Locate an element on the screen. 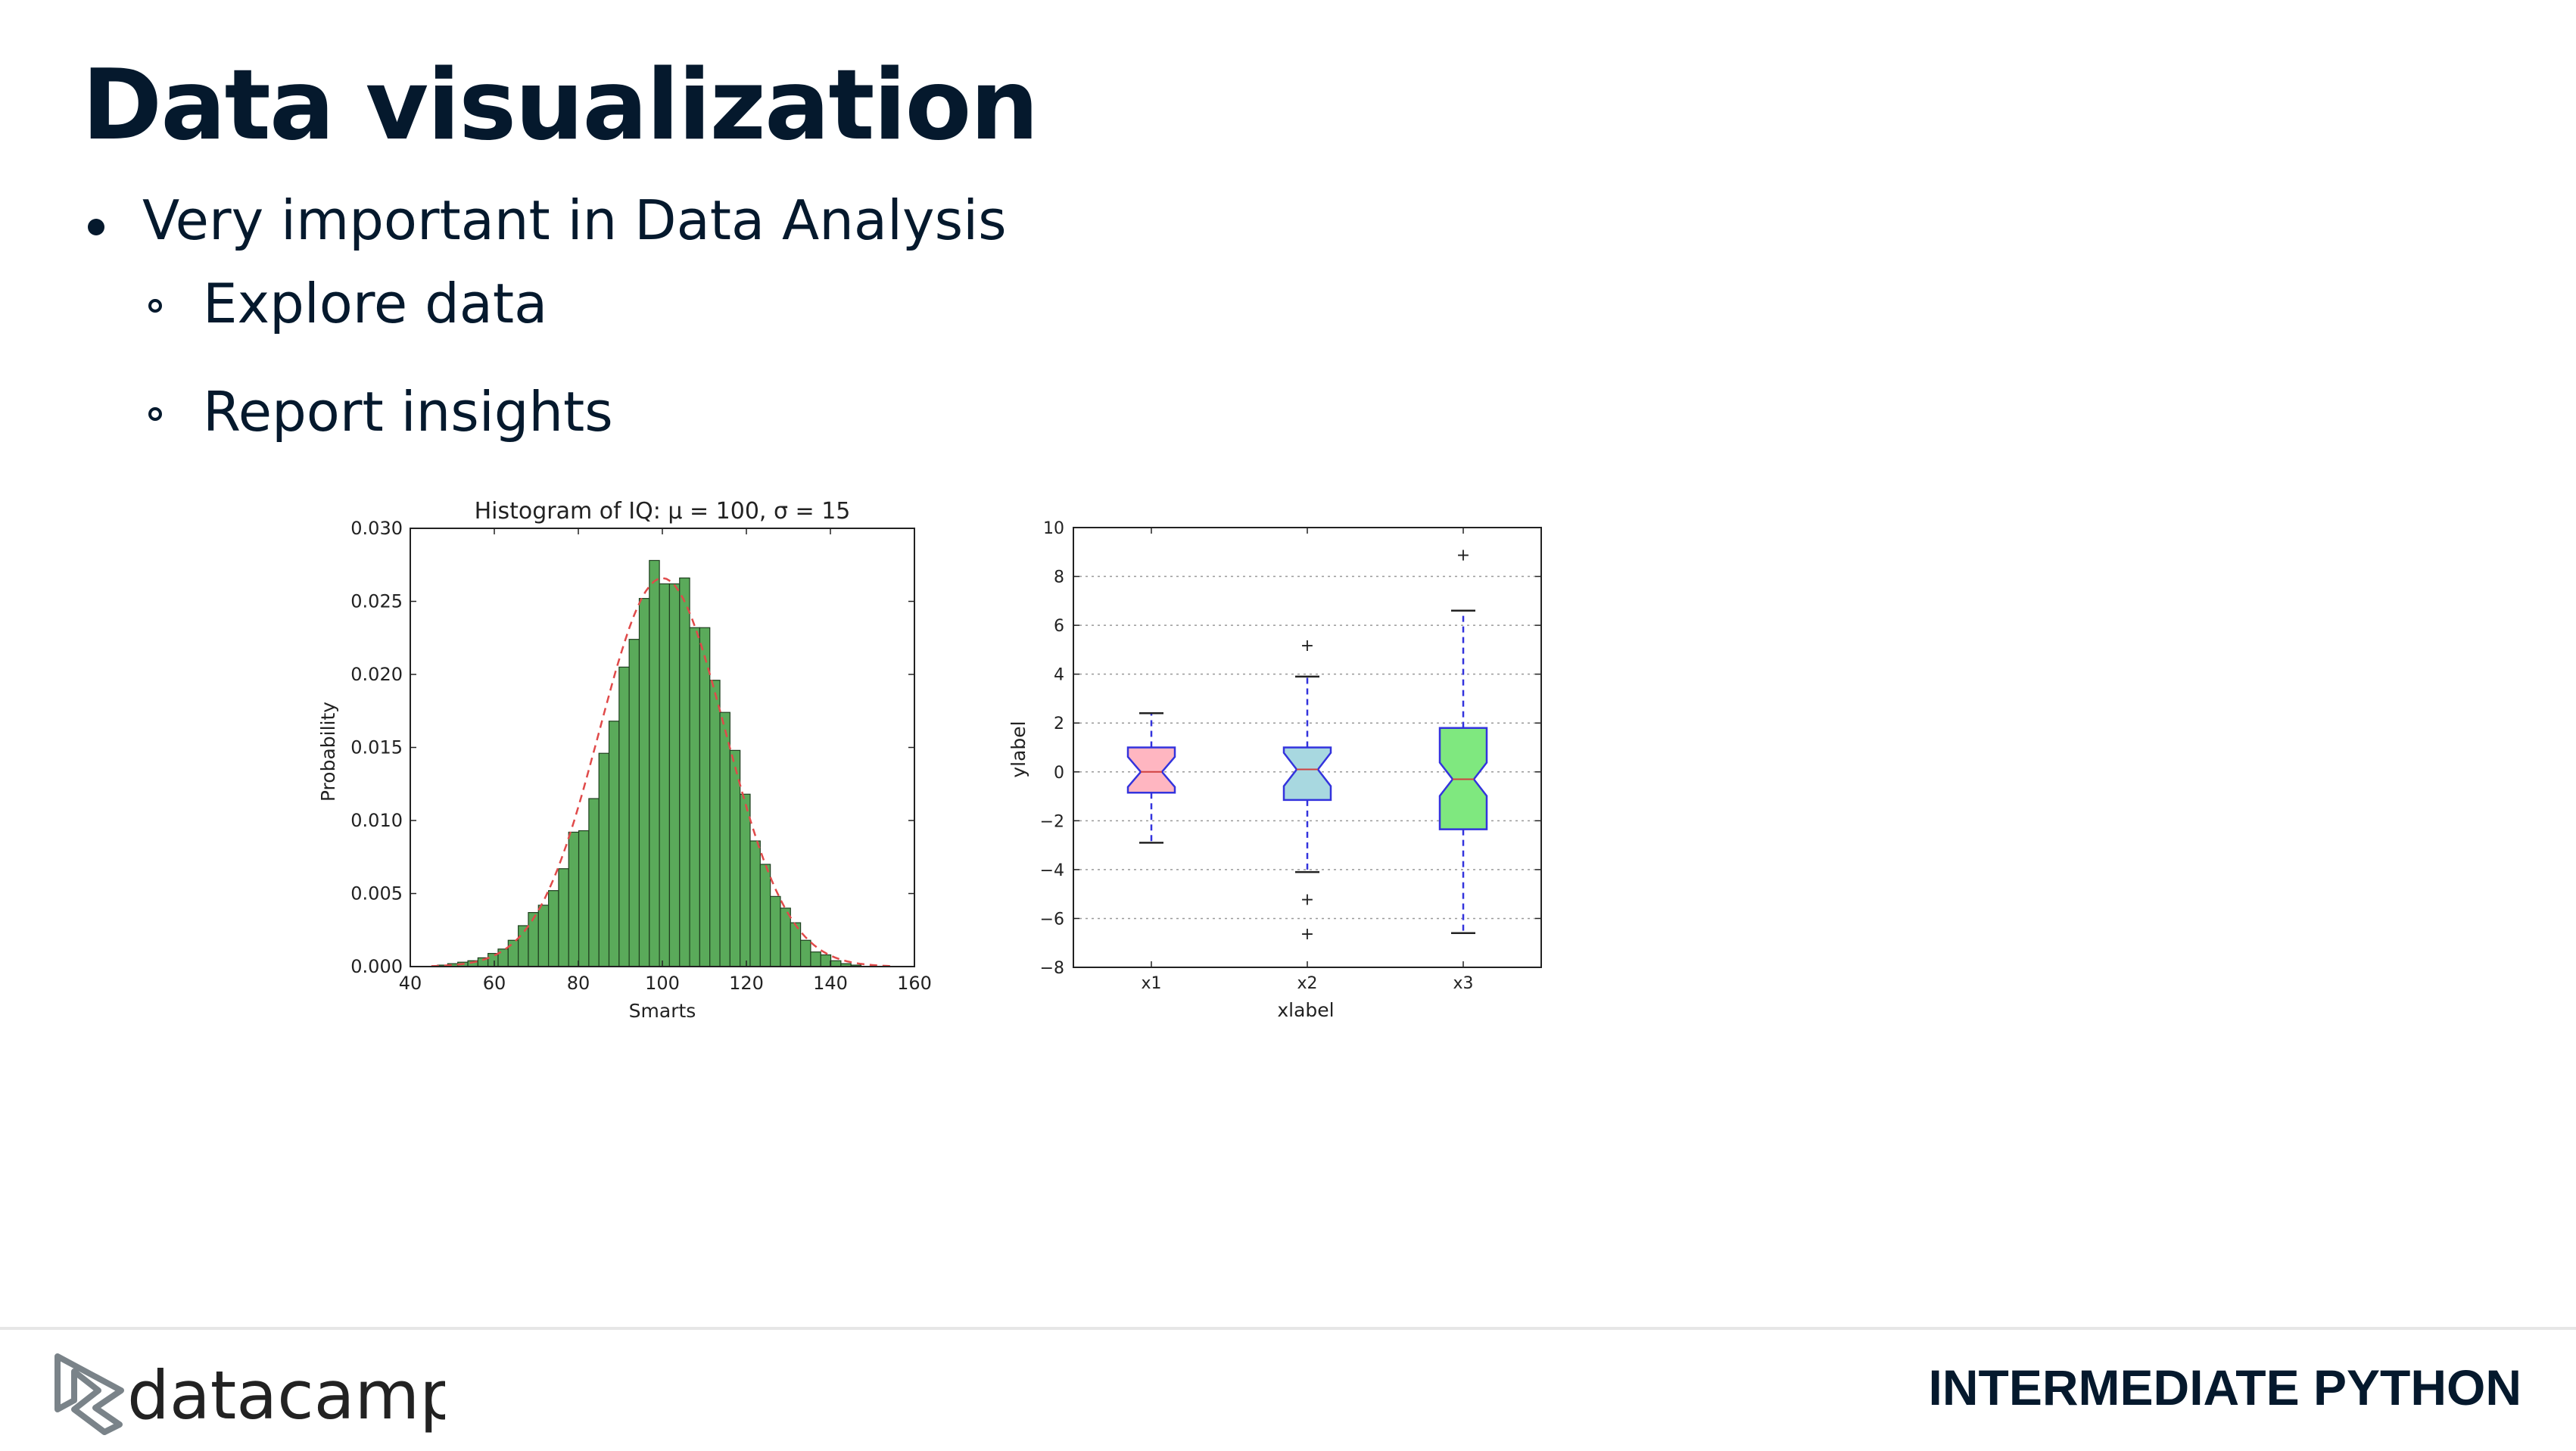  y-tick-label: 10 is located at coordinates (1053, 528).